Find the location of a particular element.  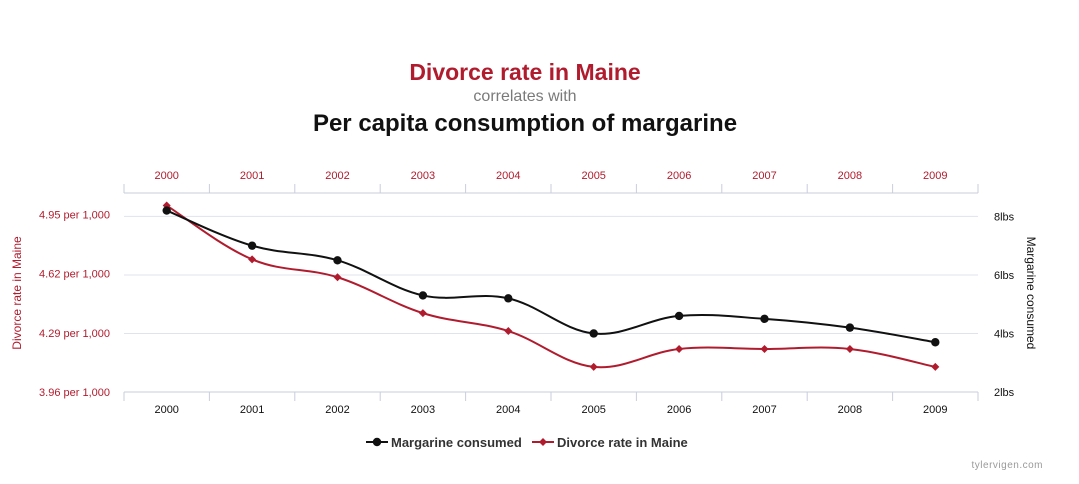

bottom-year-label: 2006 is located at coordinates (679, 410).